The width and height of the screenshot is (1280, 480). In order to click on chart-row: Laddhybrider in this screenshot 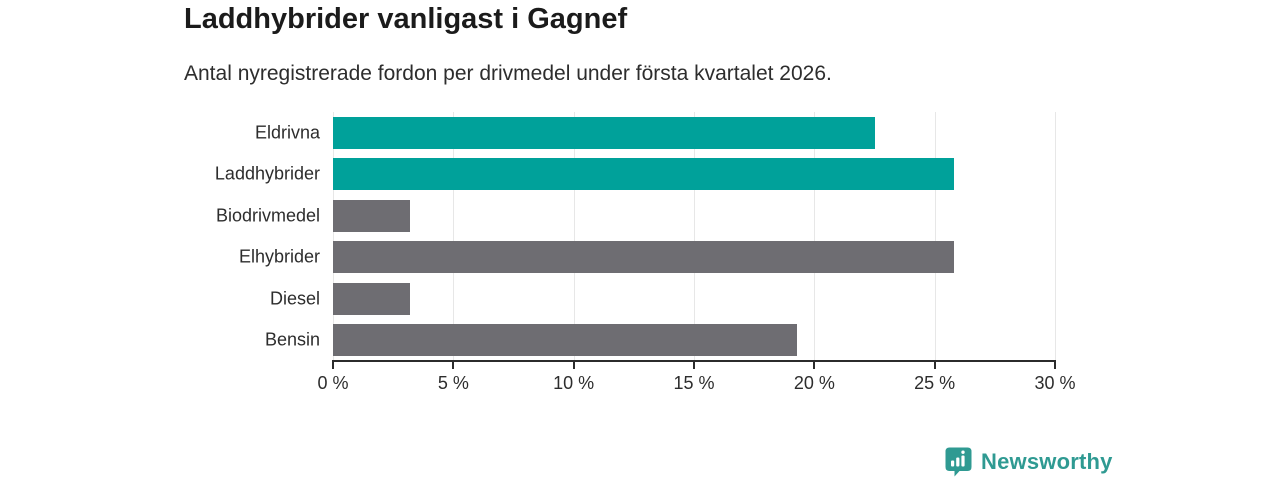, I will do `click(635, 175)`.